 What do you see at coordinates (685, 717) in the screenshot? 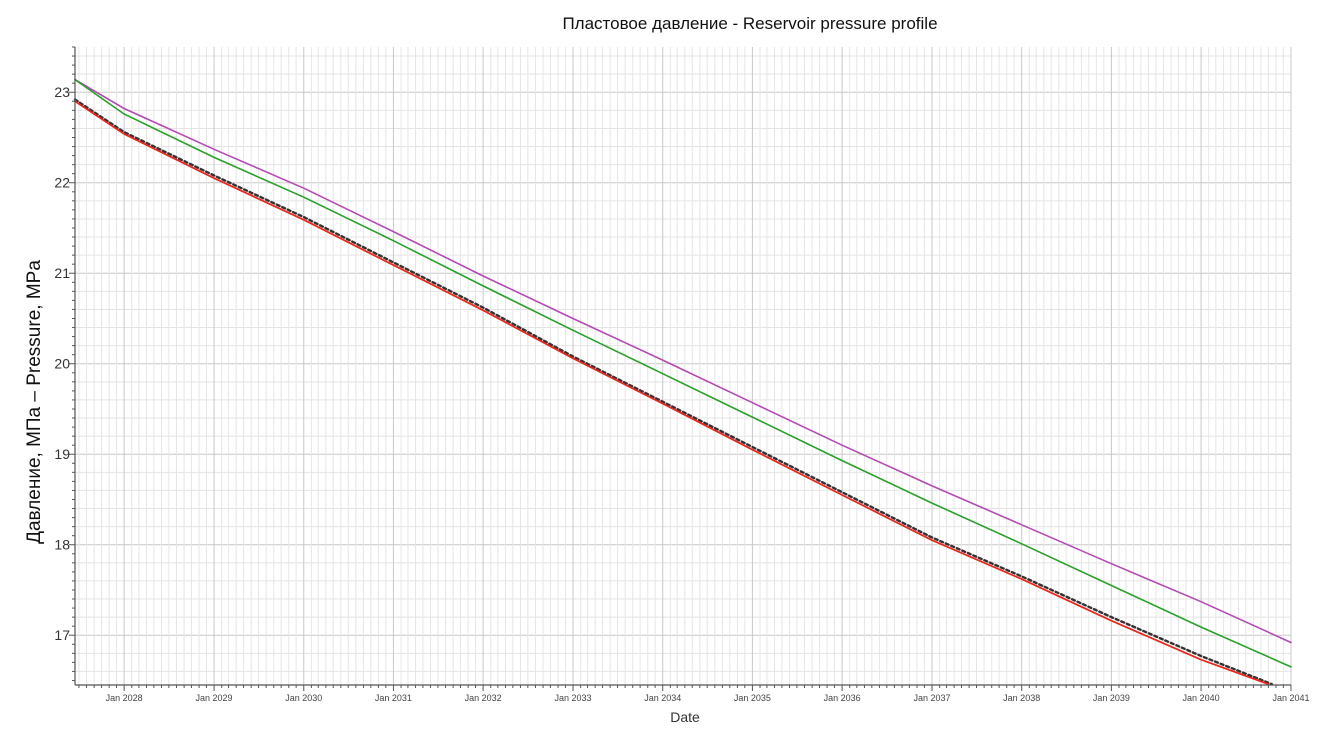
I see `x-axis-label: Date` at bounding box center [685, 717].